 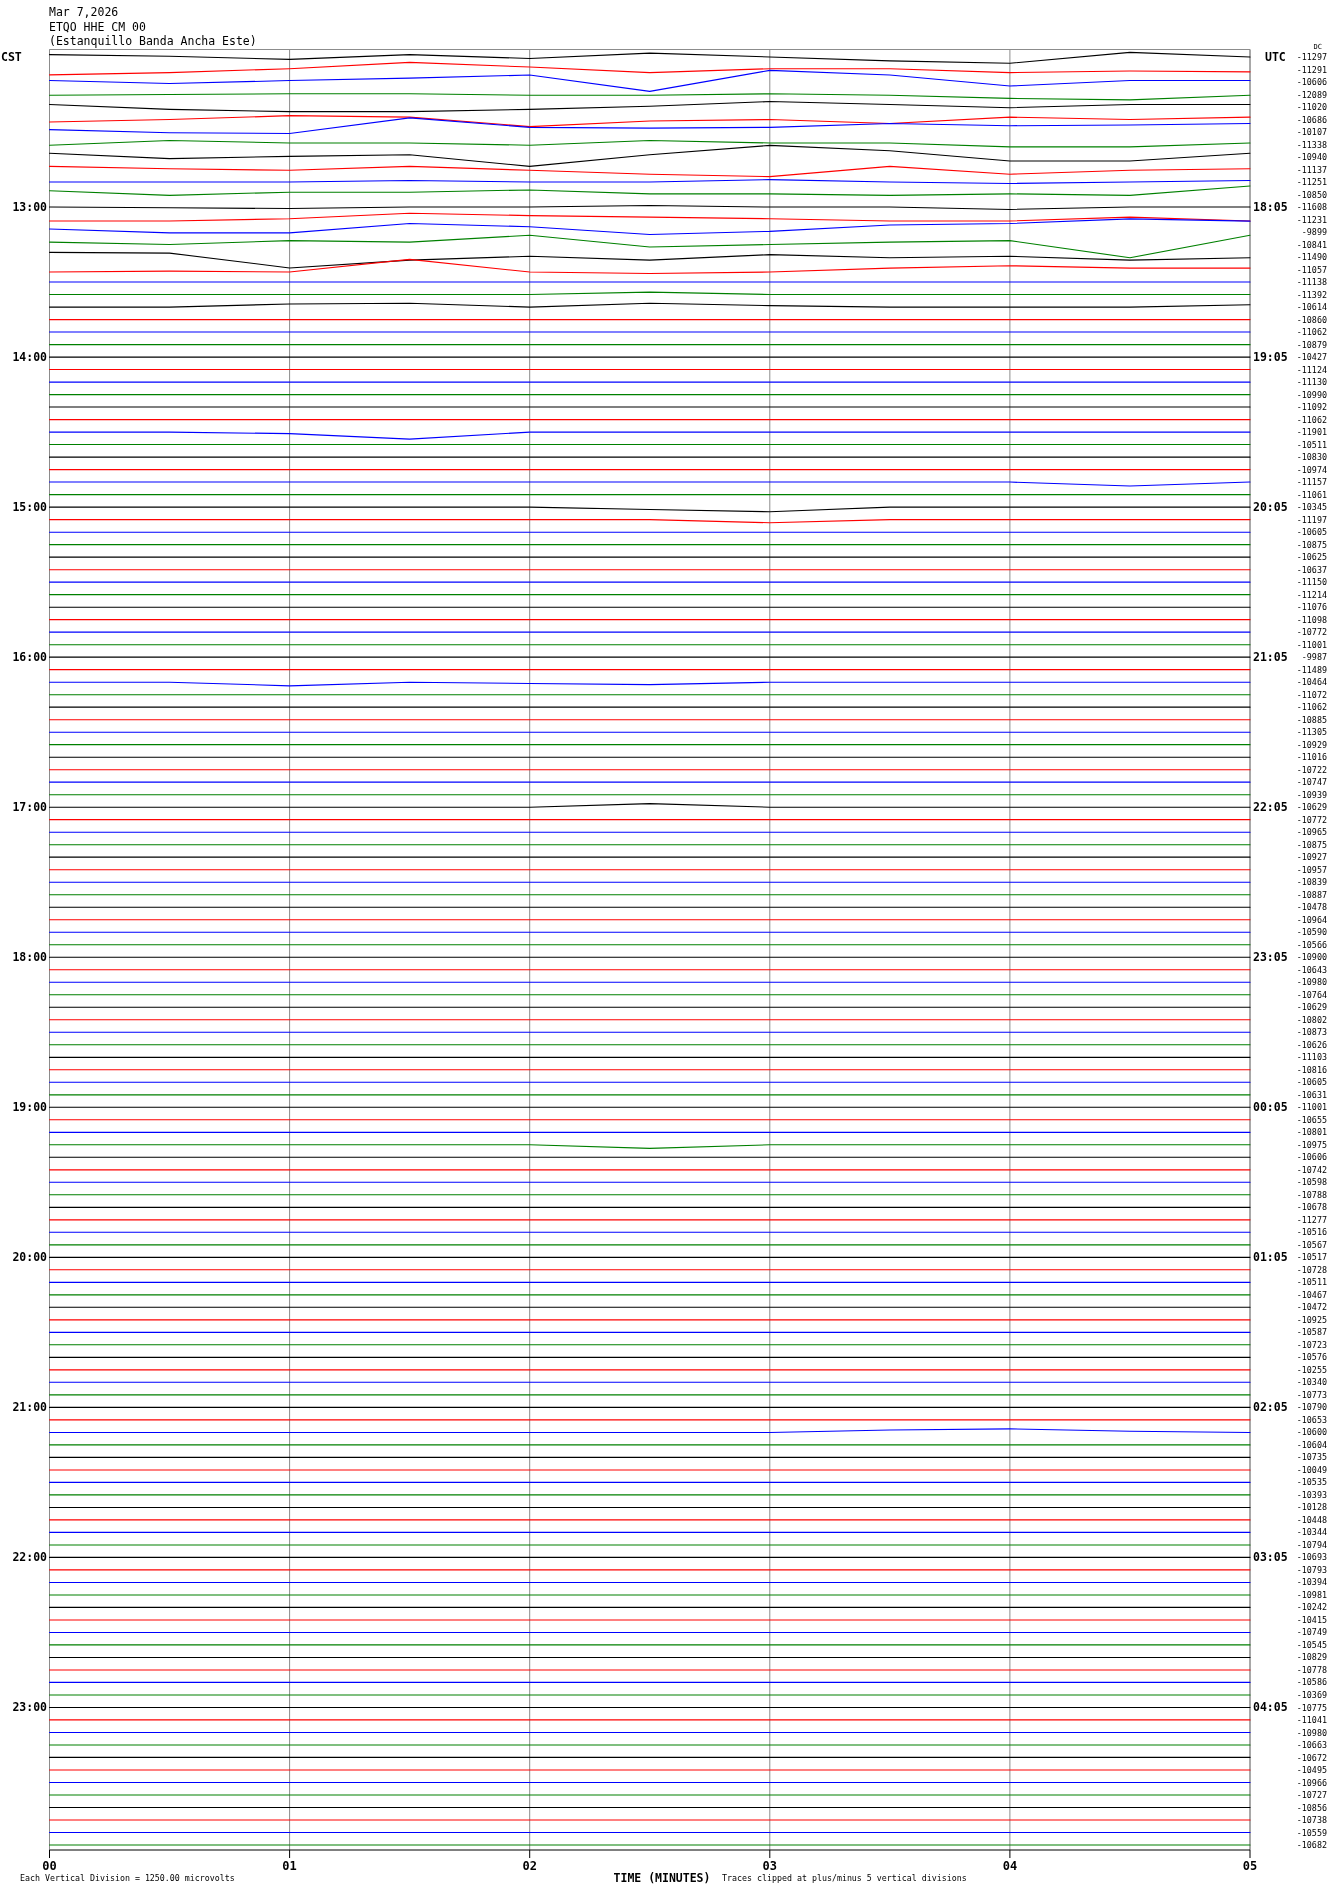 I want to click on y-tick-label: 16:00, so click(x=30, y=657).